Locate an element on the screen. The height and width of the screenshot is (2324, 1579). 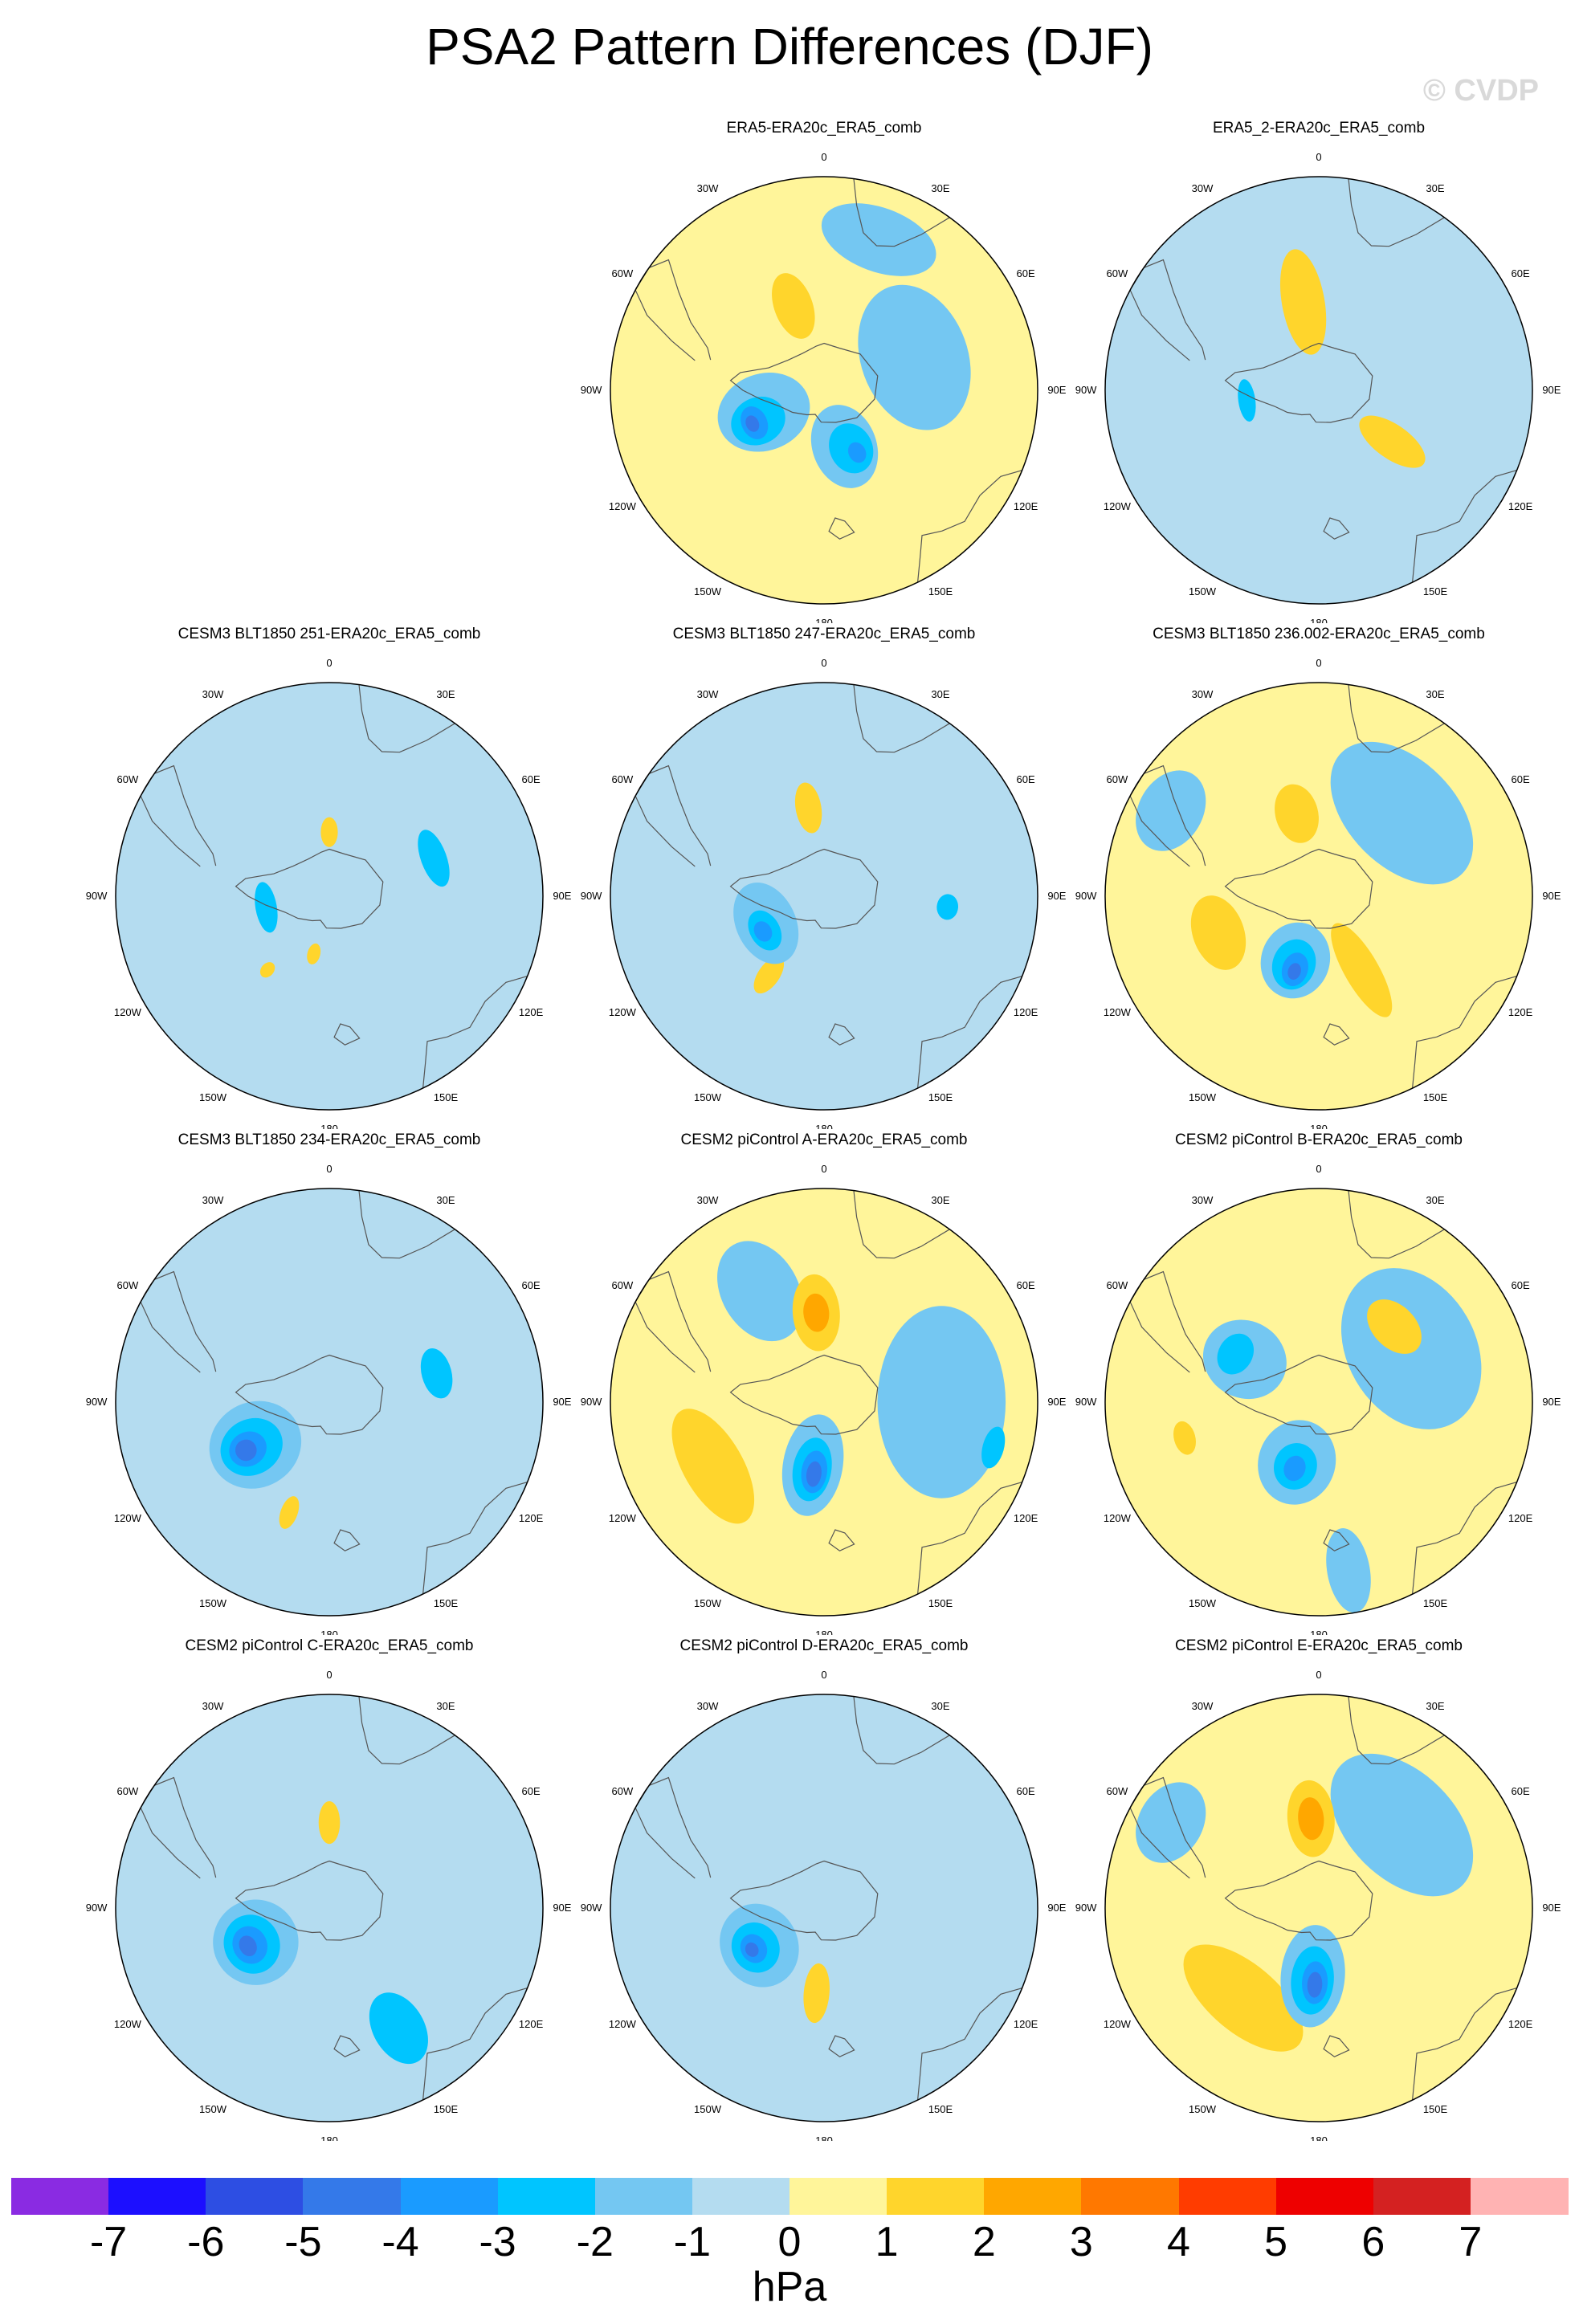
colorbar is located at coordinates (790, 2196).